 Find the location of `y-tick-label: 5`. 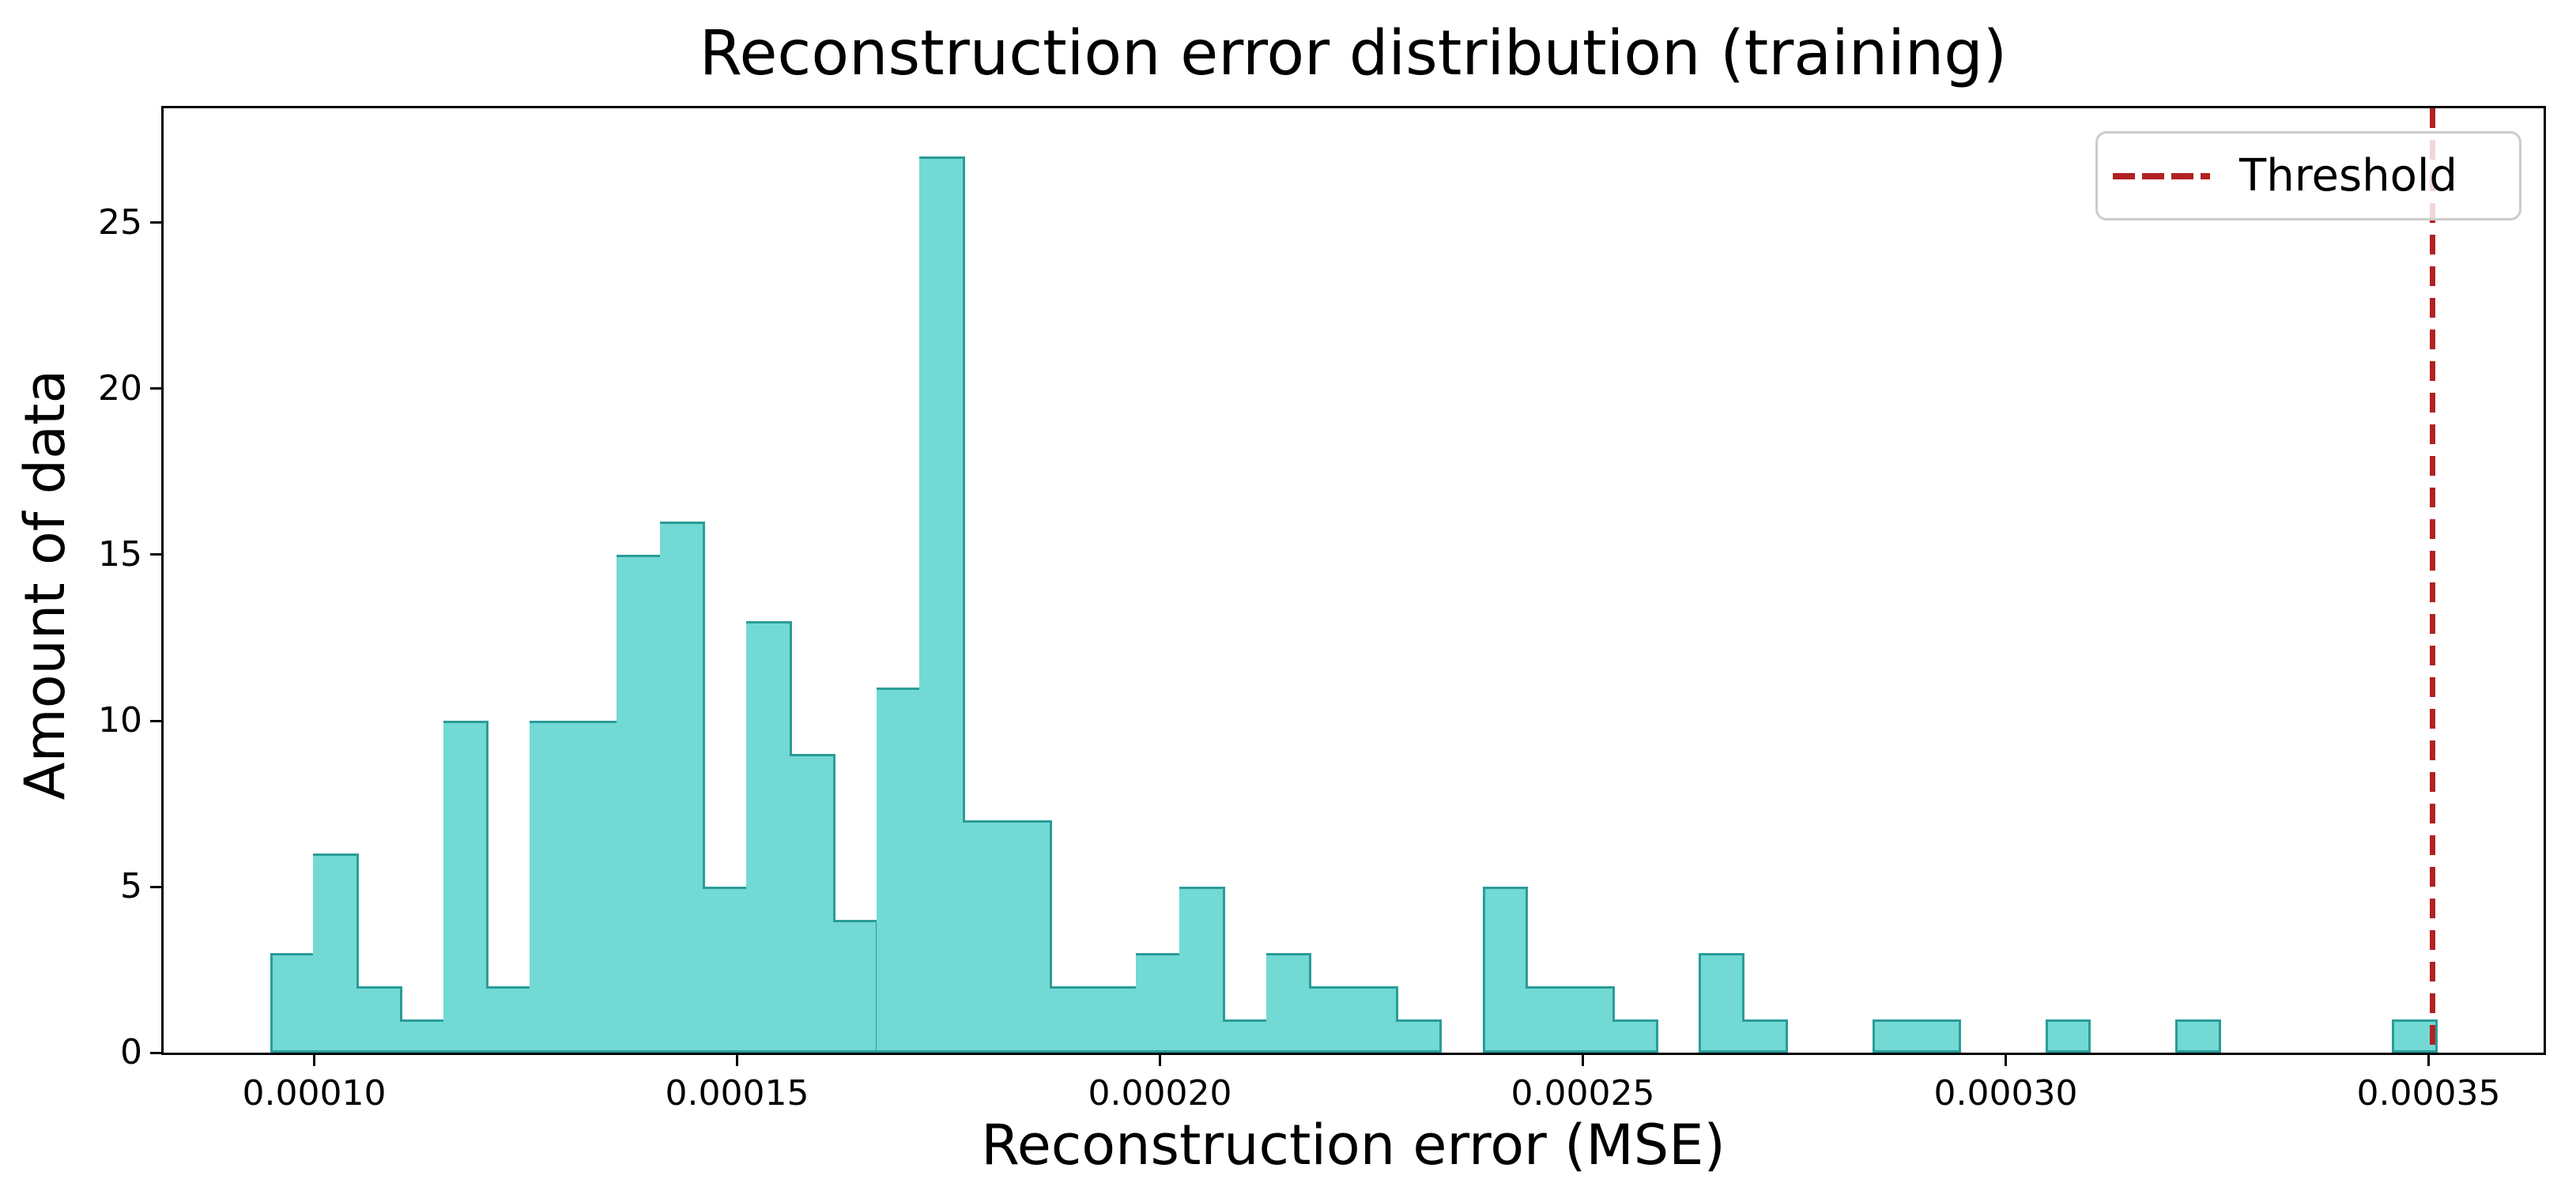

y-tick-label: 5 is located at coordinates (131, 886).